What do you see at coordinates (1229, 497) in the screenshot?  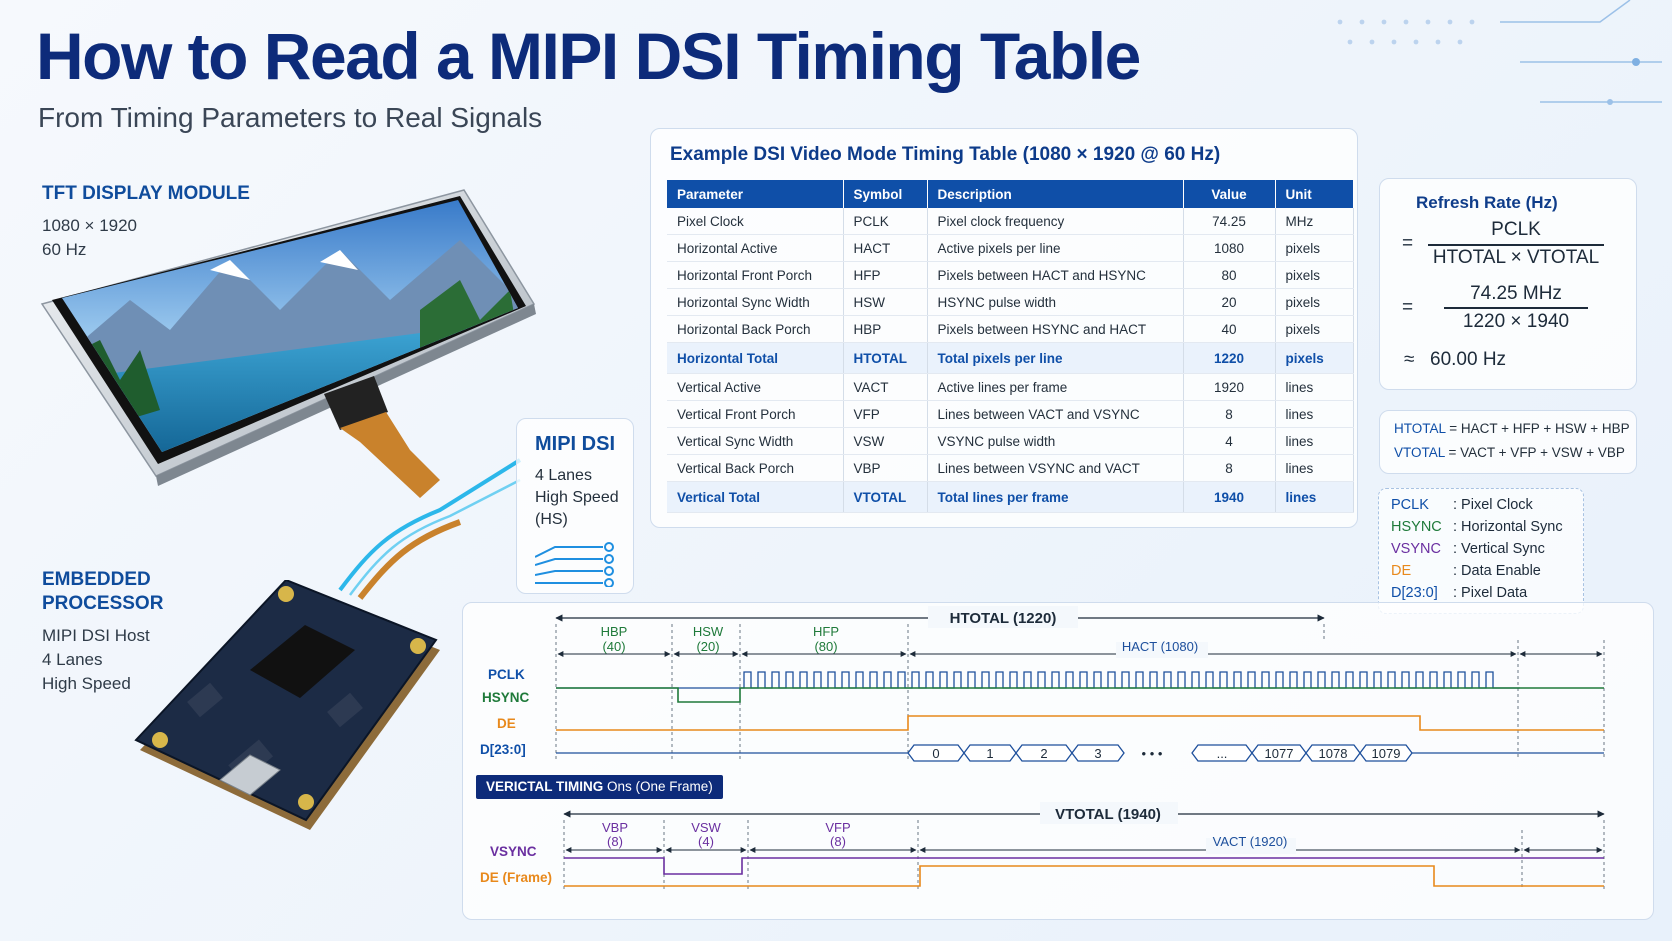 I see `cell-value: 1940` at bounding box center [1229, 497].